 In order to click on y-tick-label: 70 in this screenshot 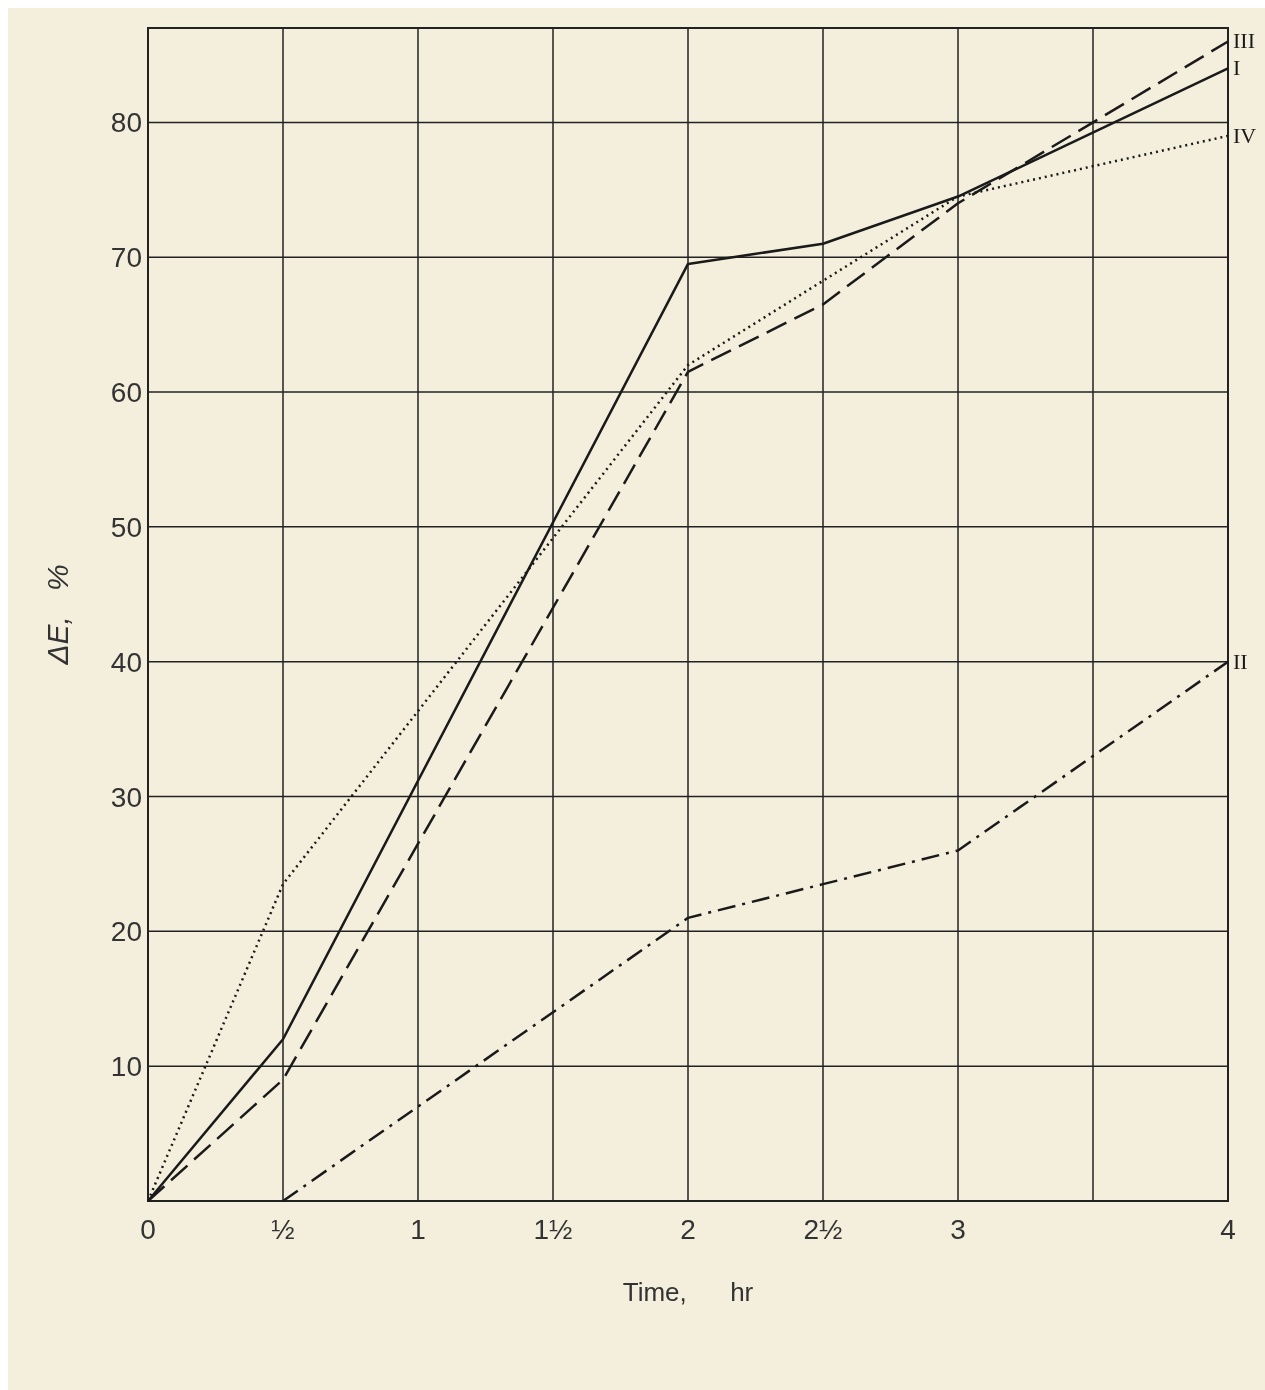, I will do `click(126, 258)`.